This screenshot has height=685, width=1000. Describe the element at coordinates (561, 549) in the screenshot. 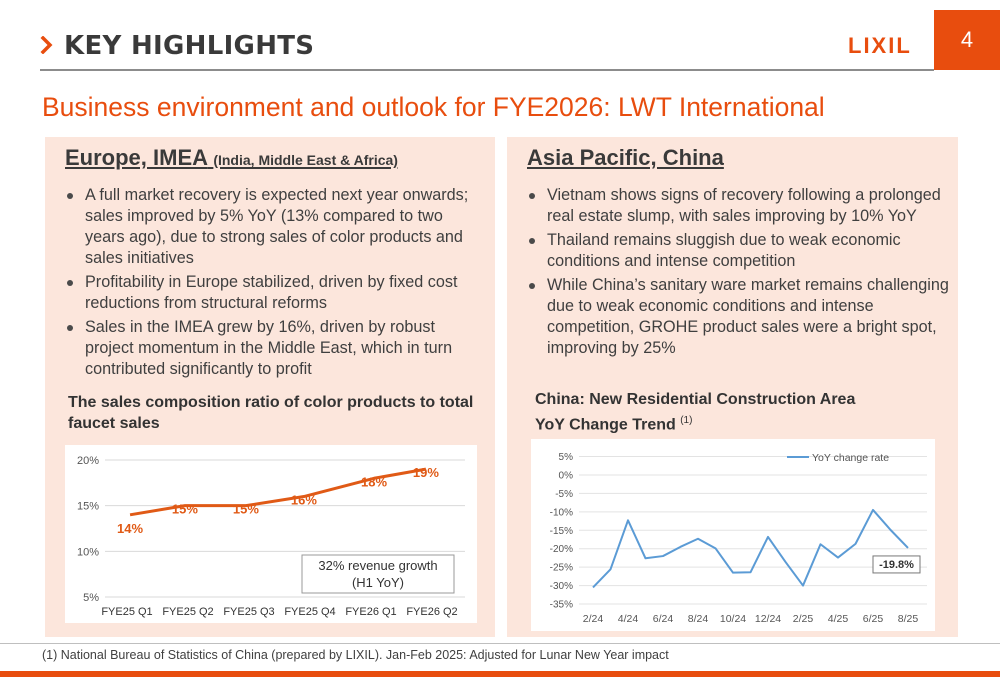

I see `y-tick-label: -20%` at that location.